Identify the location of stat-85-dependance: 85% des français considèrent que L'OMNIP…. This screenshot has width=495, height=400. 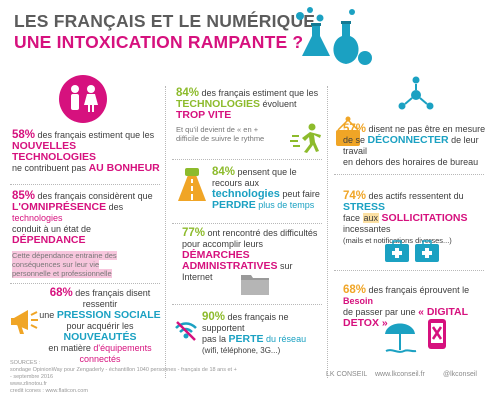
(82, 234).